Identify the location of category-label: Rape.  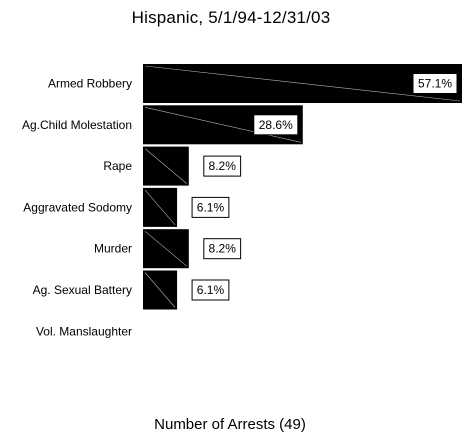
(117, 166).